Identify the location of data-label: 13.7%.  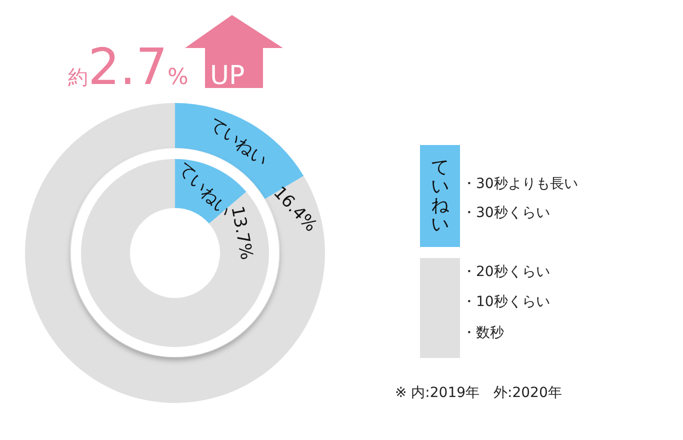
(241, 233).